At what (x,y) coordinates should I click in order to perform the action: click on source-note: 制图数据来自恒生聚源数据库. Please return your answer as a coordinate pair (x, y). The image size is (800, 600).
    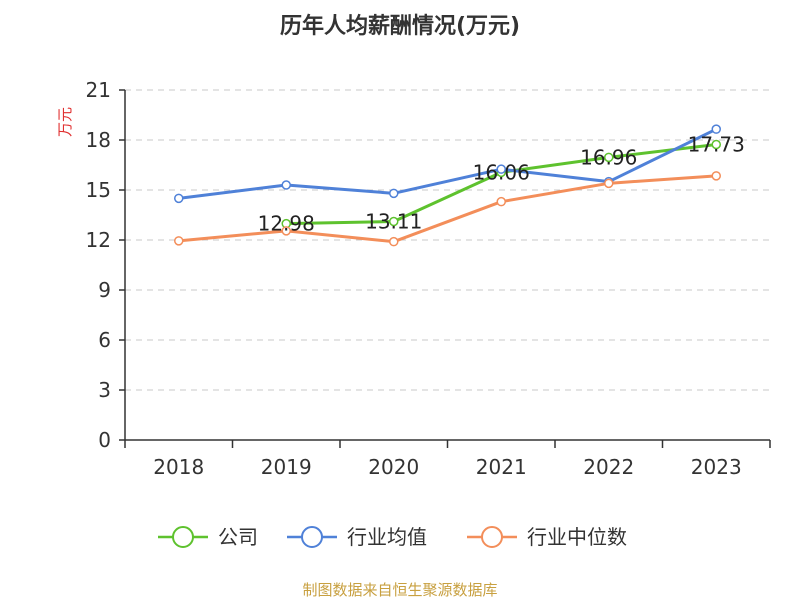
    Looking at the image, I should click on (399, 590).